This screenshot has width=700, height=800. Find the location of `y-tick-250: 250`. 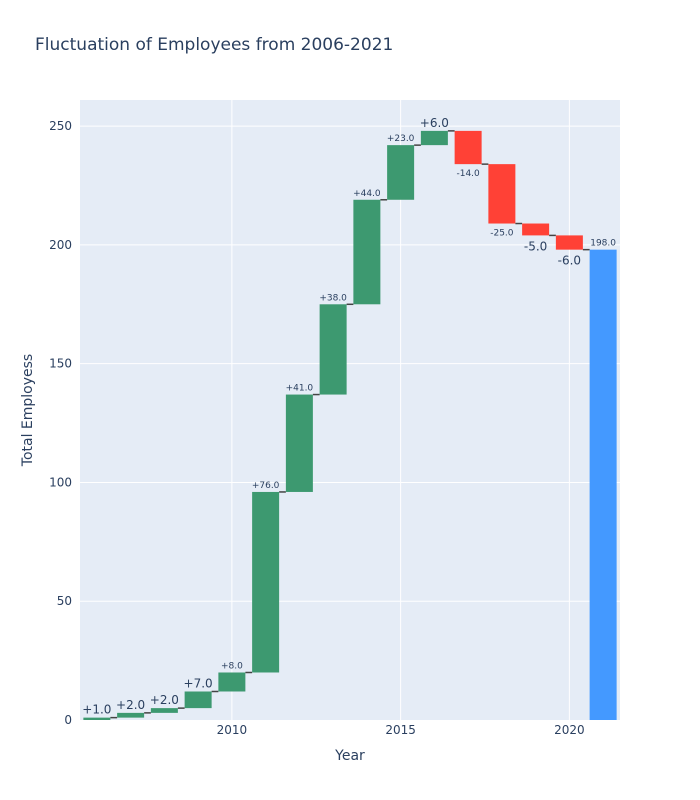

y-tick-250: 250 is located at coordinates (60, 126).